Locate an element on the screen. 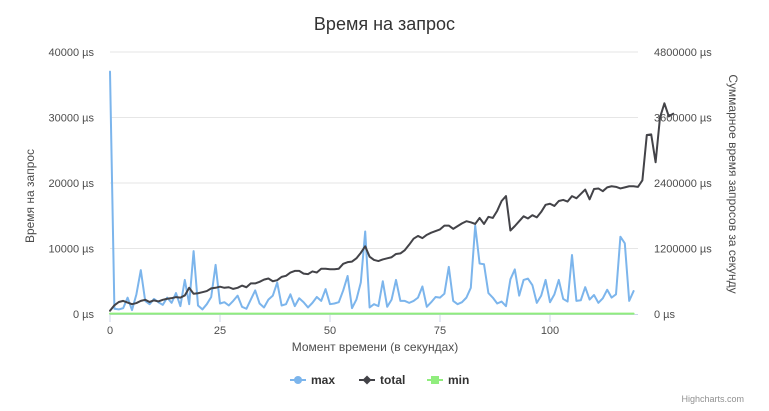 Image resolution: width=769 pixels, height=411 pixels. x-tick-label: 0 is located at coordinates (110, 331).